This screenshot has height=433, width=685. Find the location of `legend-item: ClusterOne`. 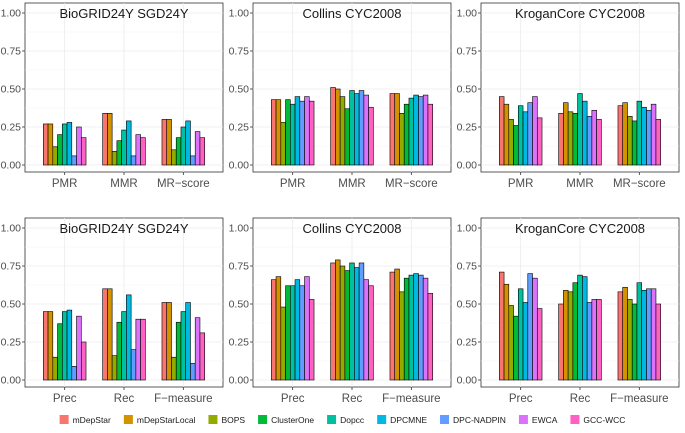

legend-item: ClusterOne is located at coordinates (286, 420).